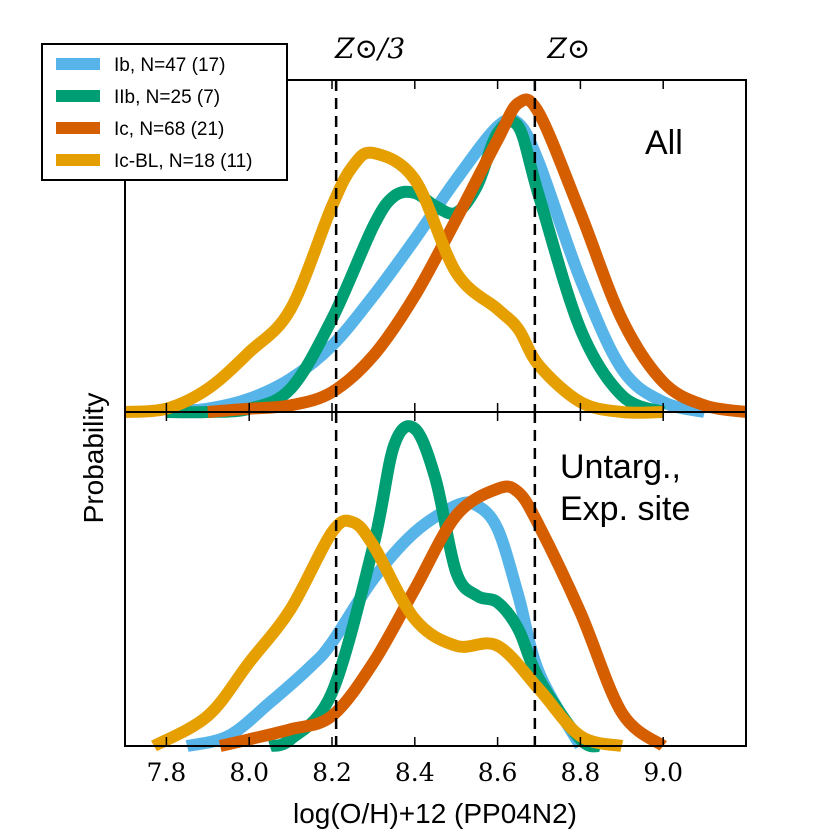  What do you see at coordinates (625, 488) in the screenshot?
I see `panel-annotation: Untarg., Exp. site` at bounding box center [625, 488].